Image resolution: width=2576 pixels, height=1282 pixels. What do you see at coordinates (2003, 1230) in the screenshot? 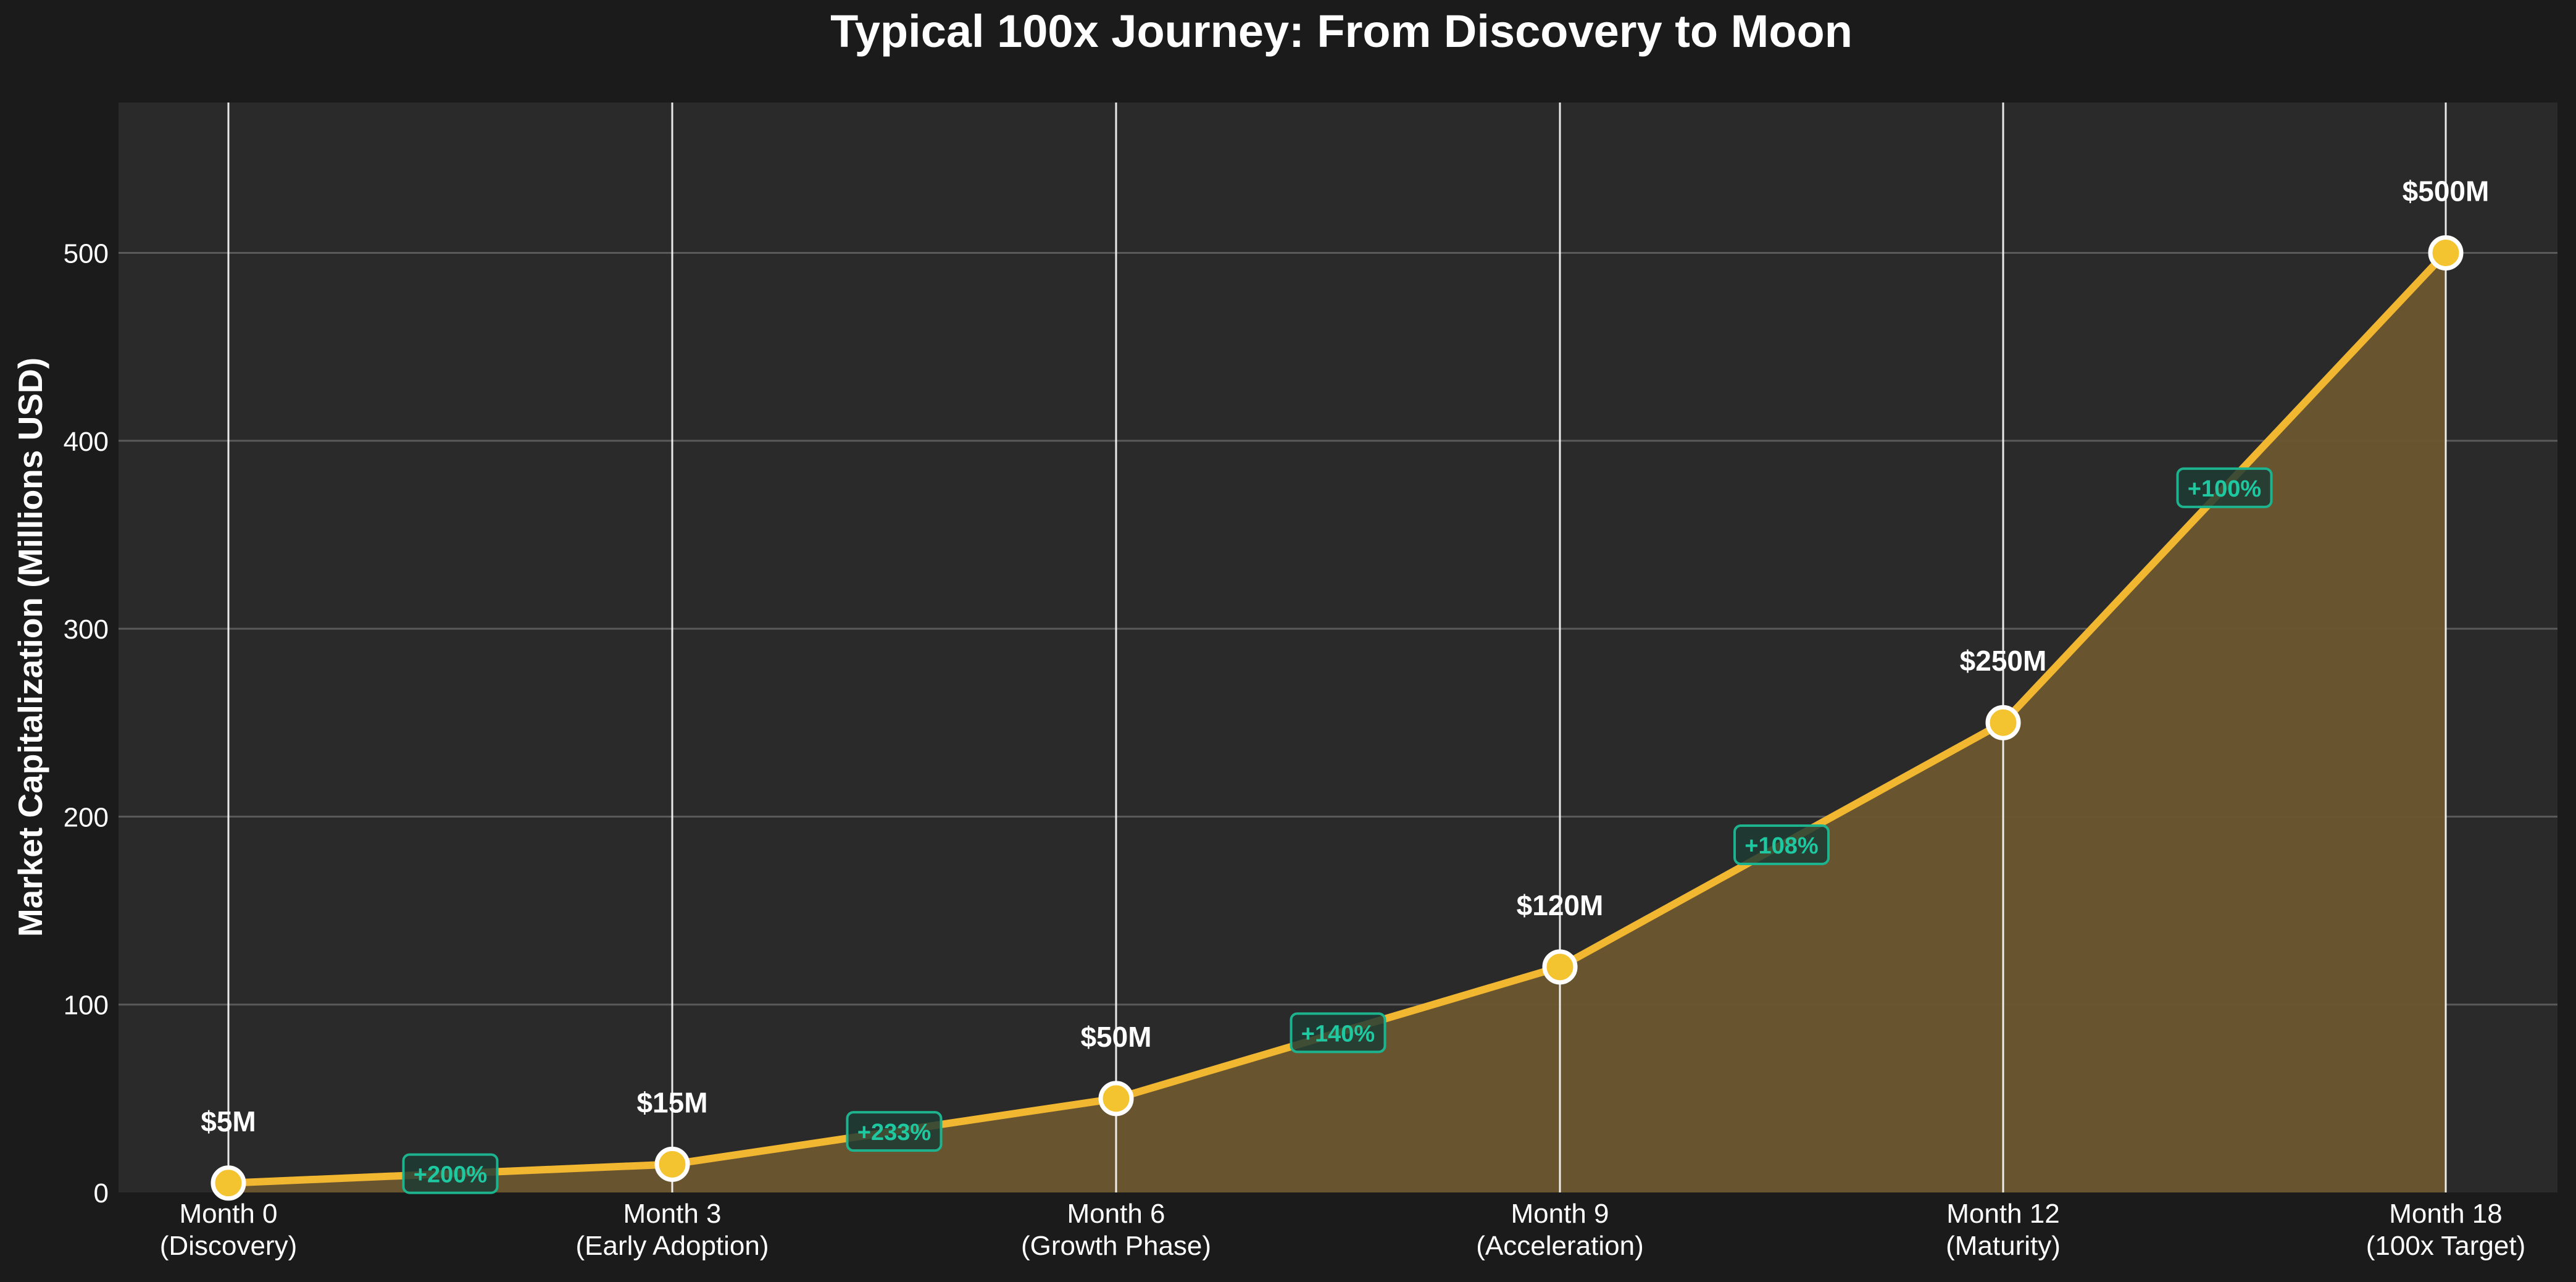
I see `x-tick-label: Month 12 (Maturity)` at bounding box center [2003, 1230].